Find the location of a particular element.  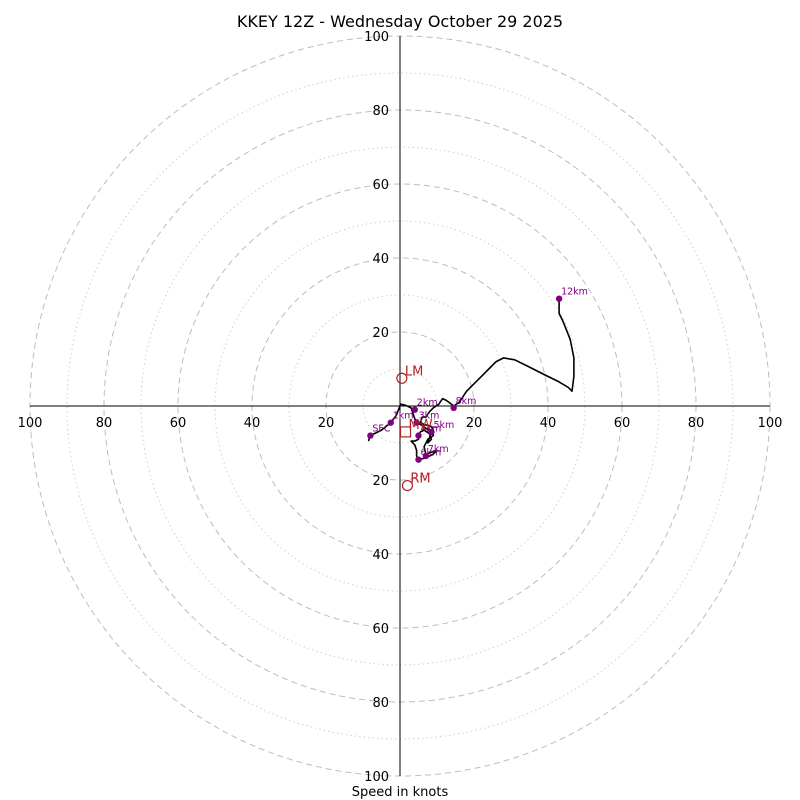

height-marker-label: 12km is located at coordinates (574, 292).